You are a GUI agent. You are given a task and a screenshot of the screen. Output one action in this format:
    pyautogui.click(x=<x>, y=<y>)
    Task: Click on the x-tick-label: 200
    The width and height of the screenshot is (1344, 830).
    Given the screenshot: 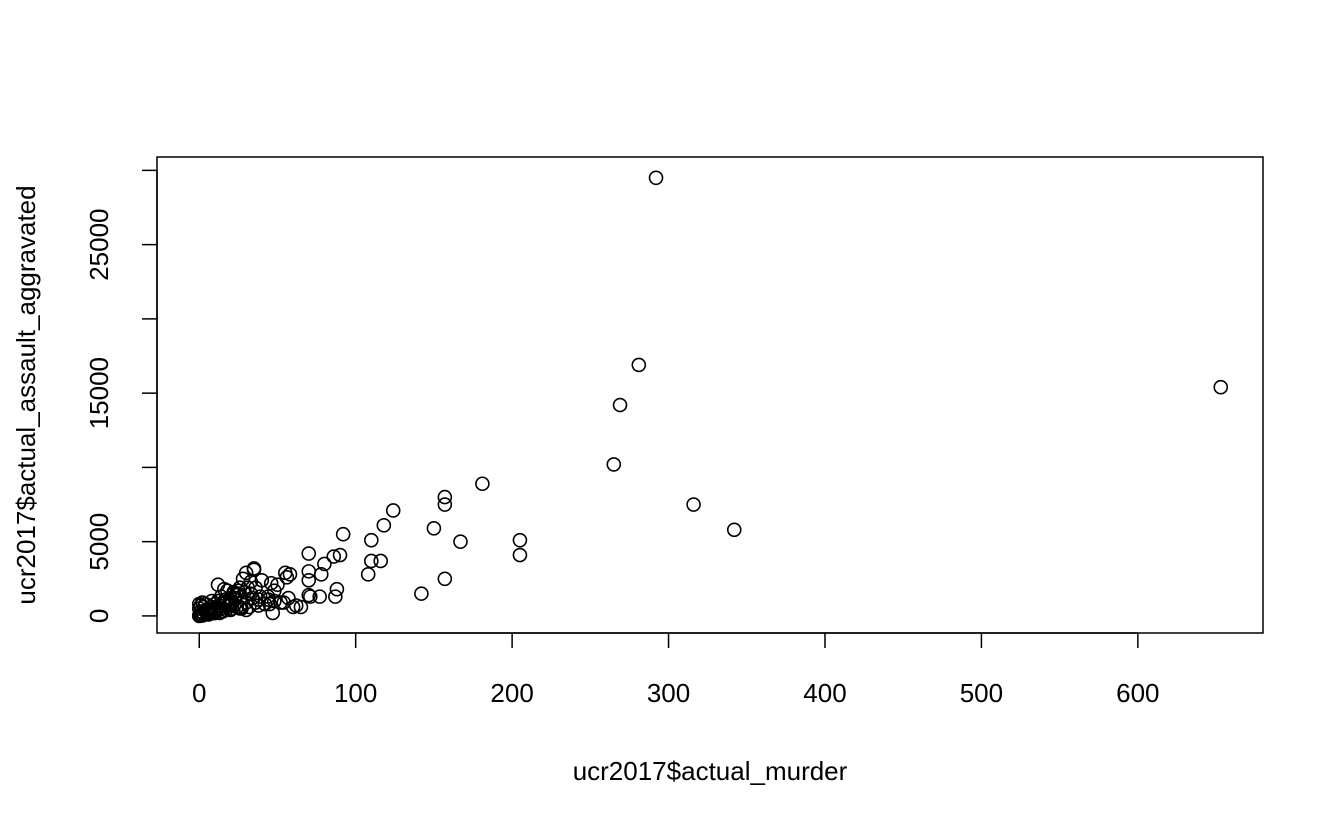 What is the action you would take?
    pyautogui.click(x=511, y=693)
    